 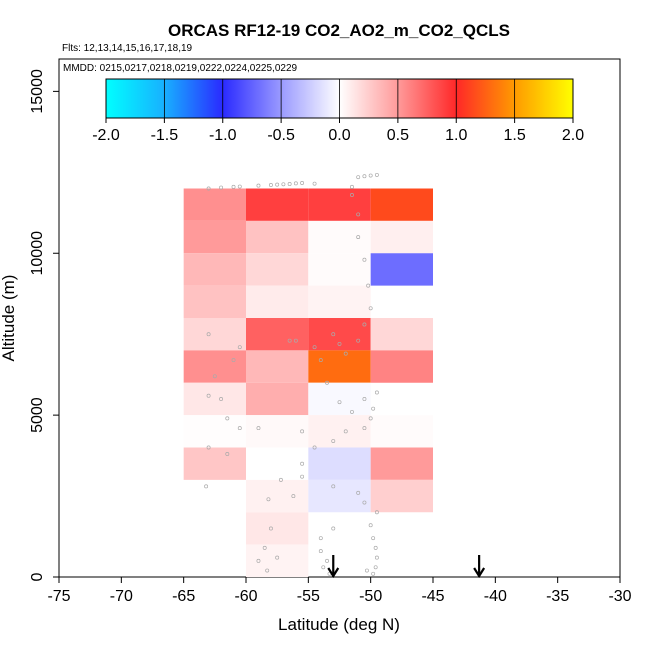 What do you see at coordinates (339, 624) in the screenshot?
I see `x-axis-label: Latitude (deg N)` at bounding box center [339, 624].